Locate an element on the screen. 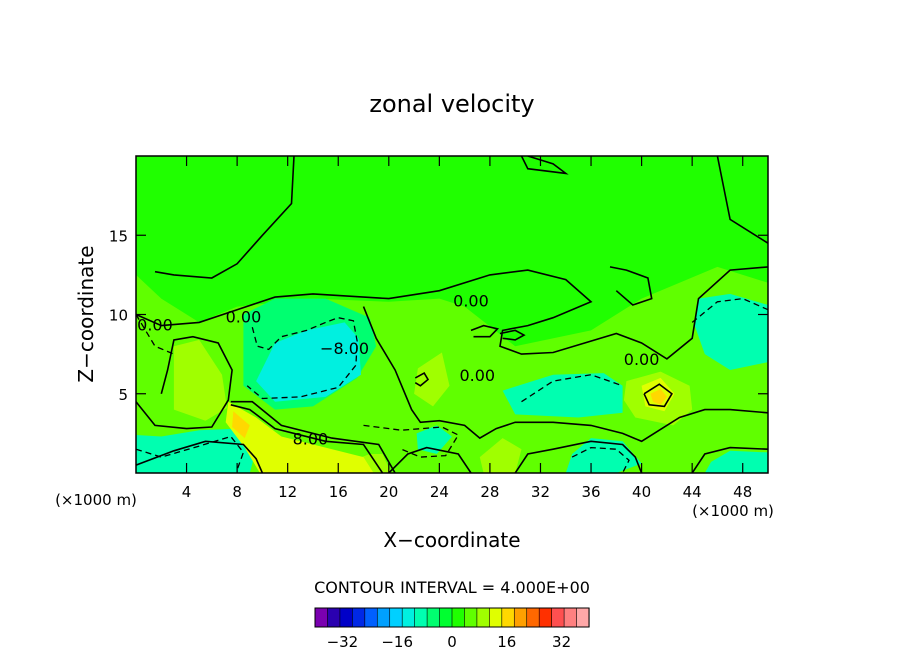  y-axis-label: Z−coordinate is located at coordinates (86, 313).